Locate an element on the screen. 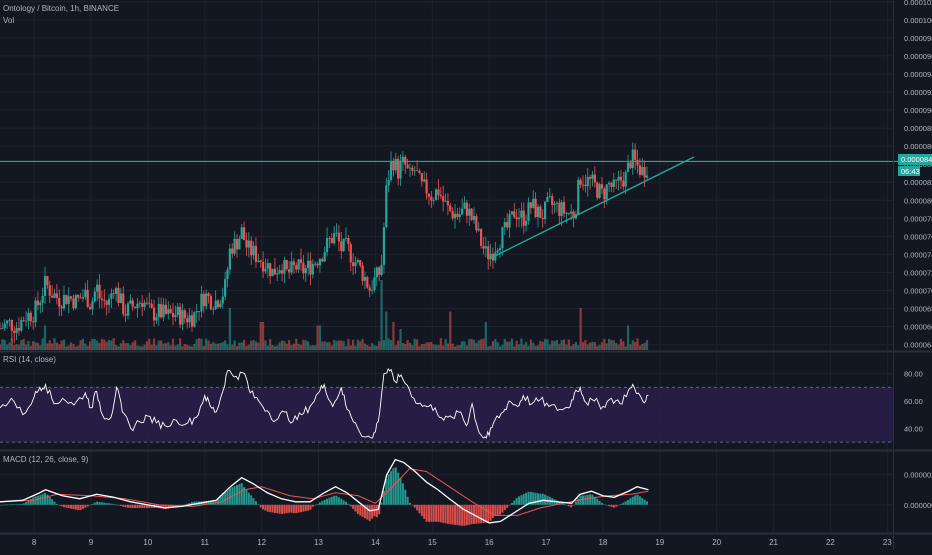  time-axis: 8 9 10 11 12 13 14 15 16 17 18 19 20 21 22 23 is located at coordinates (462, 542).